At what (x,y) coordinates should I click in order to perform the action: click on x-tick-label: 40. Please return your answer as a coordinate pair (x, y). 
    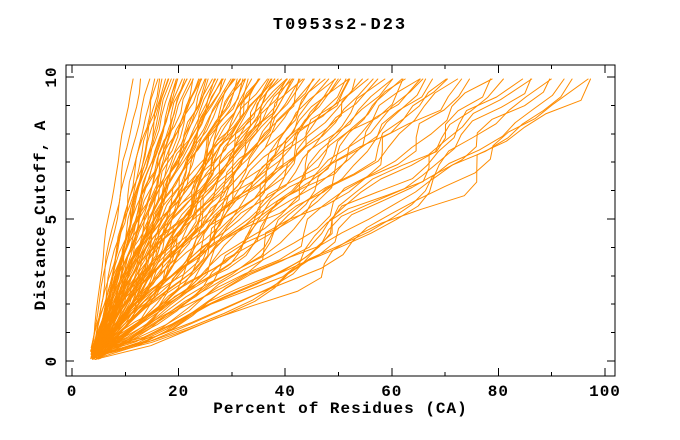
    Looking at the image, I should click on (285, 392).